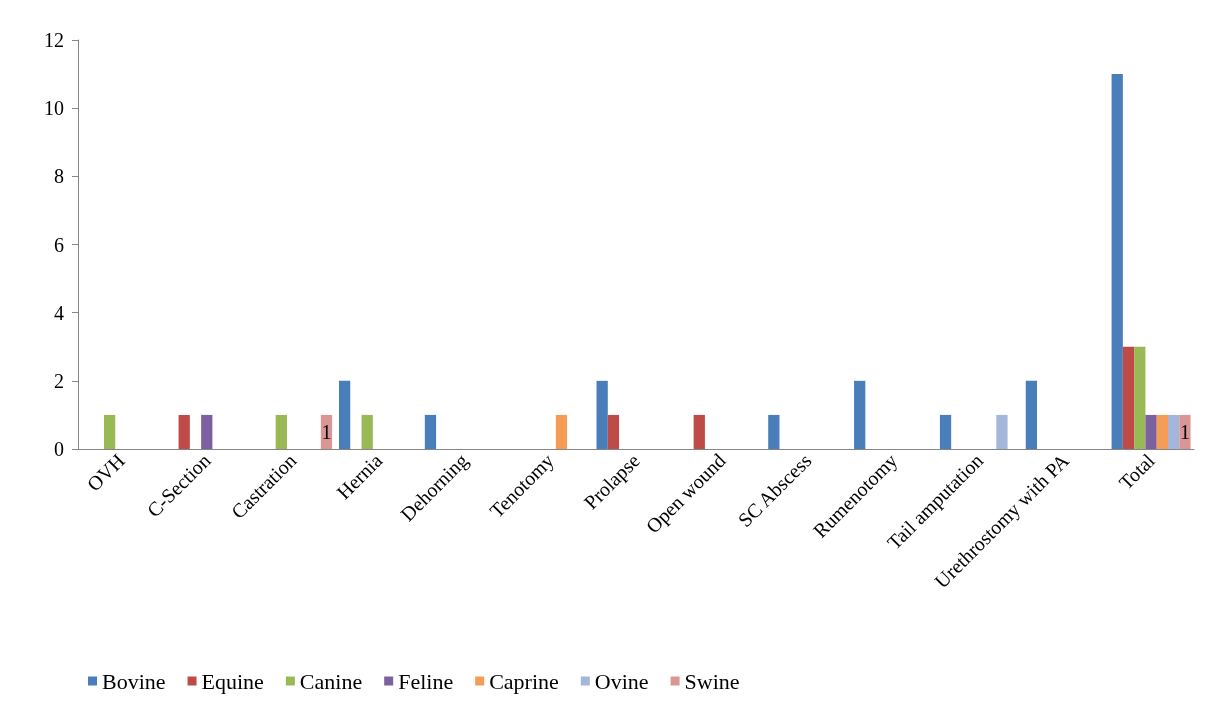 This screenshot has height=713, width=1205. I want to click on legend-label: Ovine, so click(621, 681).